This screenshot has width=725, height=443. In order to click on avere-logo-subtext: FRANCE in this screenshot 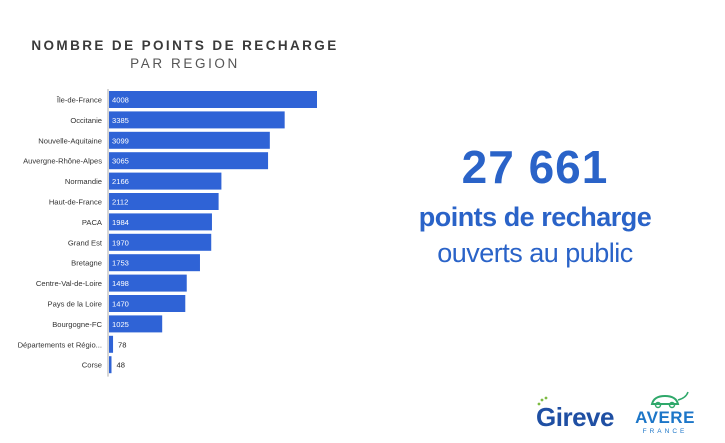, I will do `click(665, 431)`.